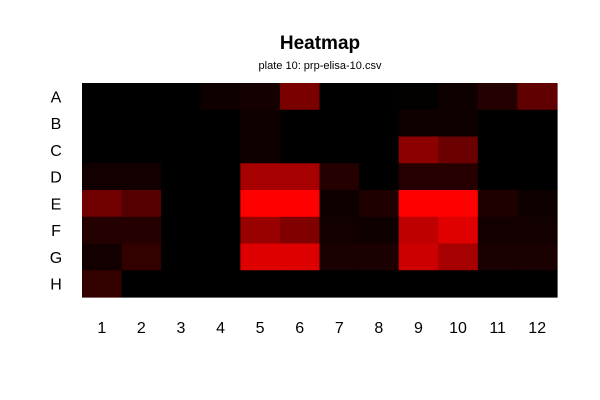 The width and height of the screenshot is (600, 400). I want to click on chart-title: Heatmap, so click(320, 43).